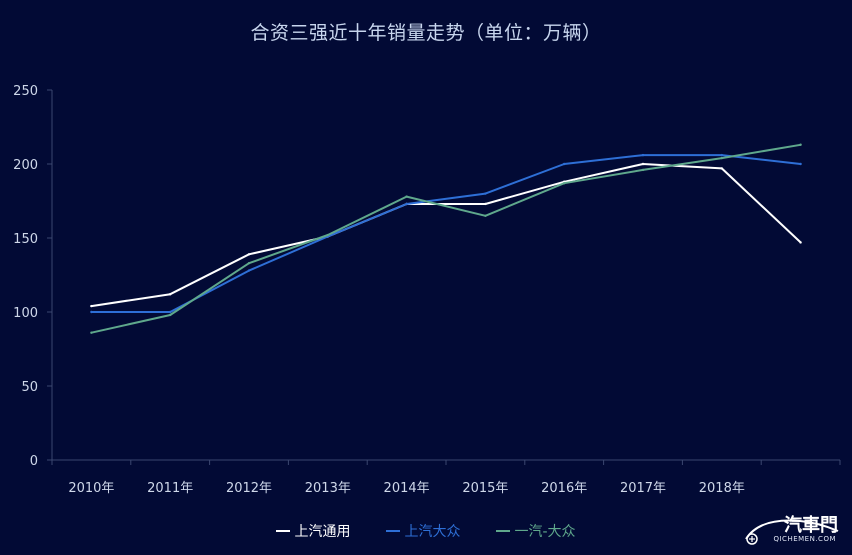  Describe the element at coordinates (432, 532) in the screenshot. I see `legend-label-svw: 上汽大众` at that location.